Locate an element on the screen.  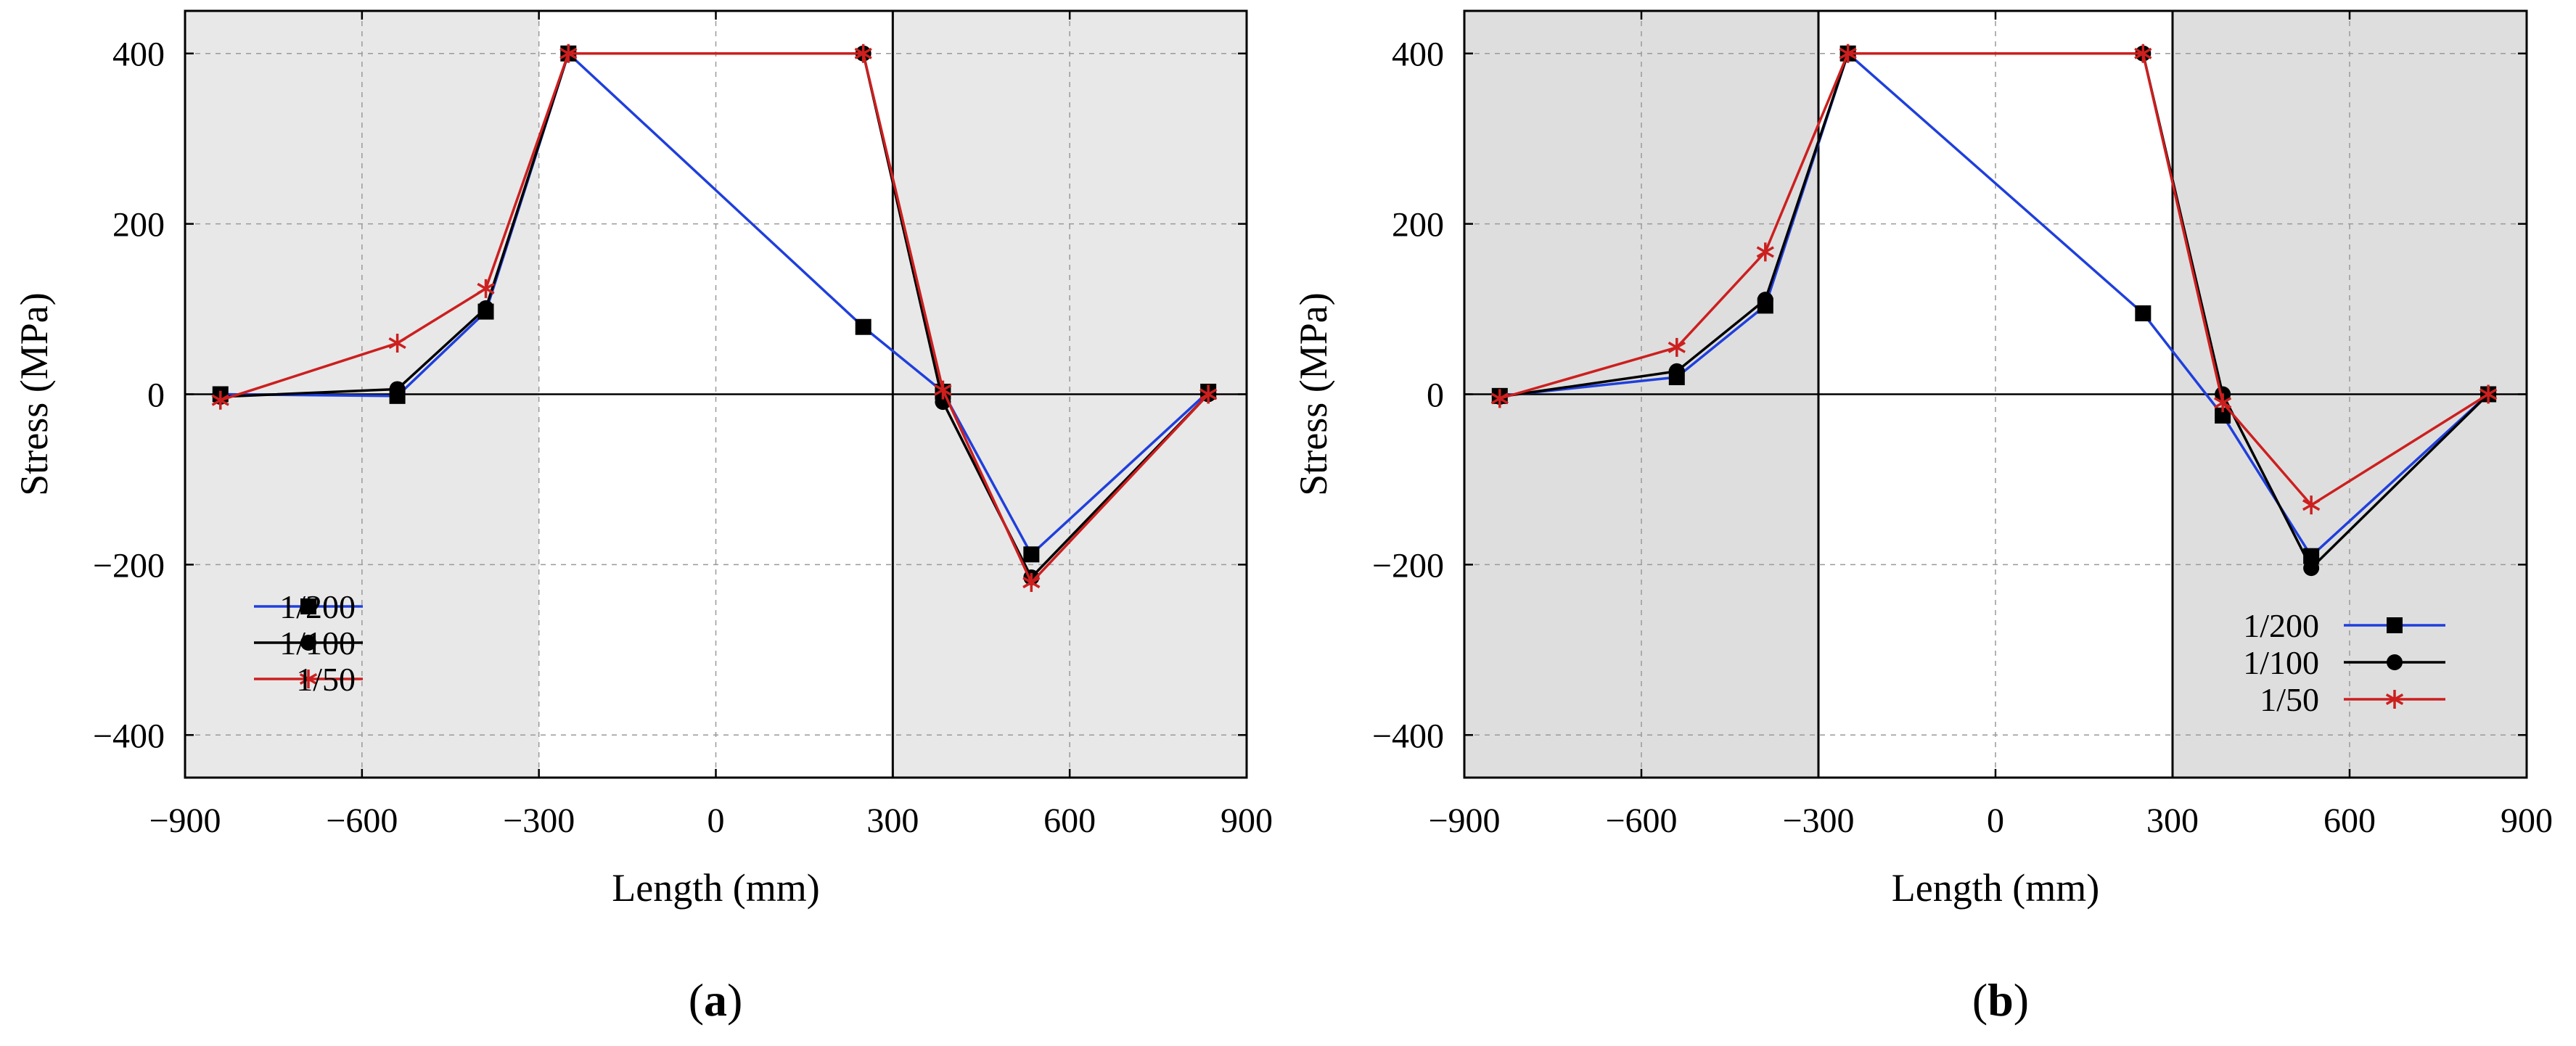
panel-letter: b is located at coordinates (2001, 1000).